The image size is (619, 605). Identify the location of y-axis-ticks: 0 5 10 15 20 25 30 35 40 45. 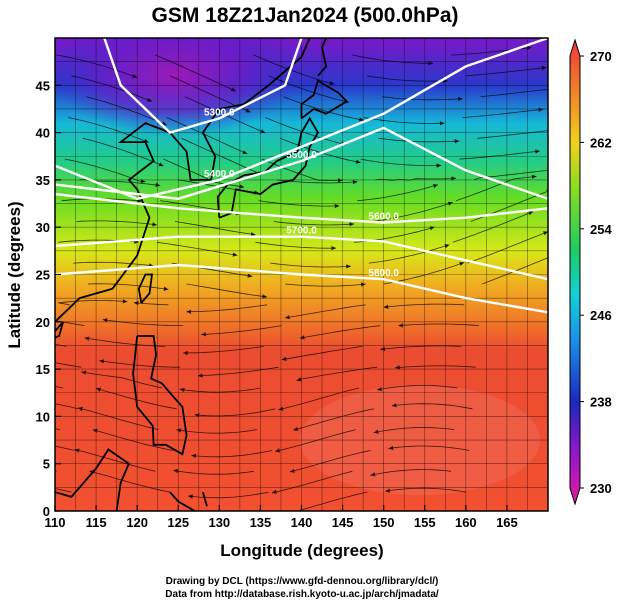
(48, 298).